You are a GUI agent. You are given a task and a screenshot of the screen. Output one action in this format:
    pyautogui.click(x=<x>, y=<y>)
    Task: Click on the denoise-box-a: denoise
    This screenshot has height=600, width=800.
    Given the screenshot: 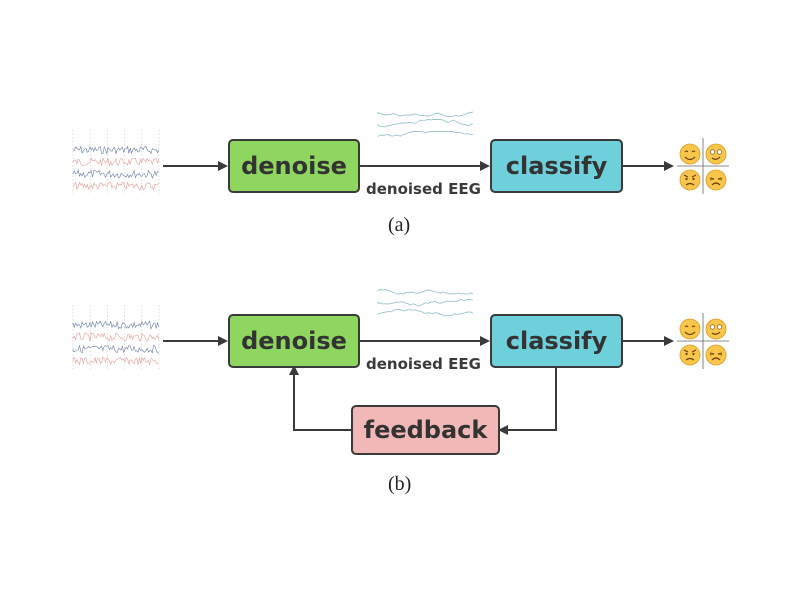 What is the action you would take?
    pyautogui.click(x=294, y=166)
    